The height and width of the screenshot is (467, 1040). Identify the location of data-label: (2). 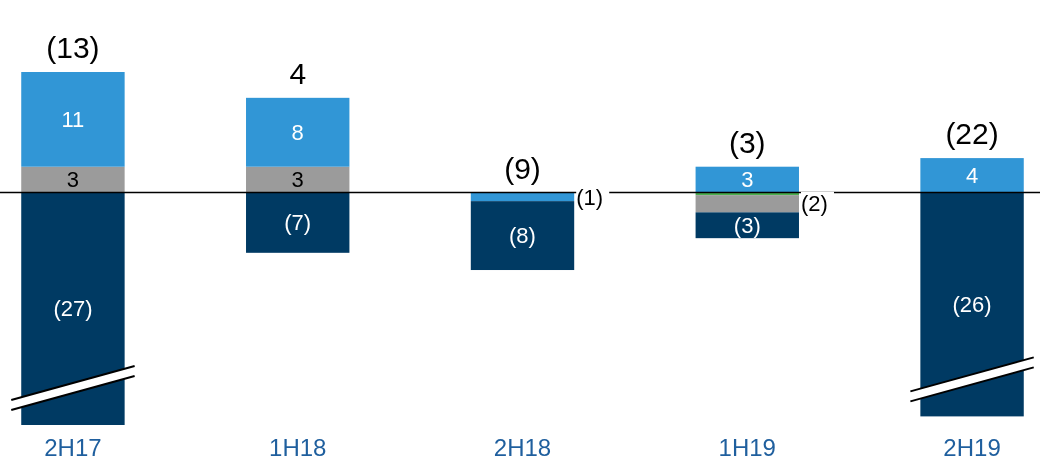
(814, 204).